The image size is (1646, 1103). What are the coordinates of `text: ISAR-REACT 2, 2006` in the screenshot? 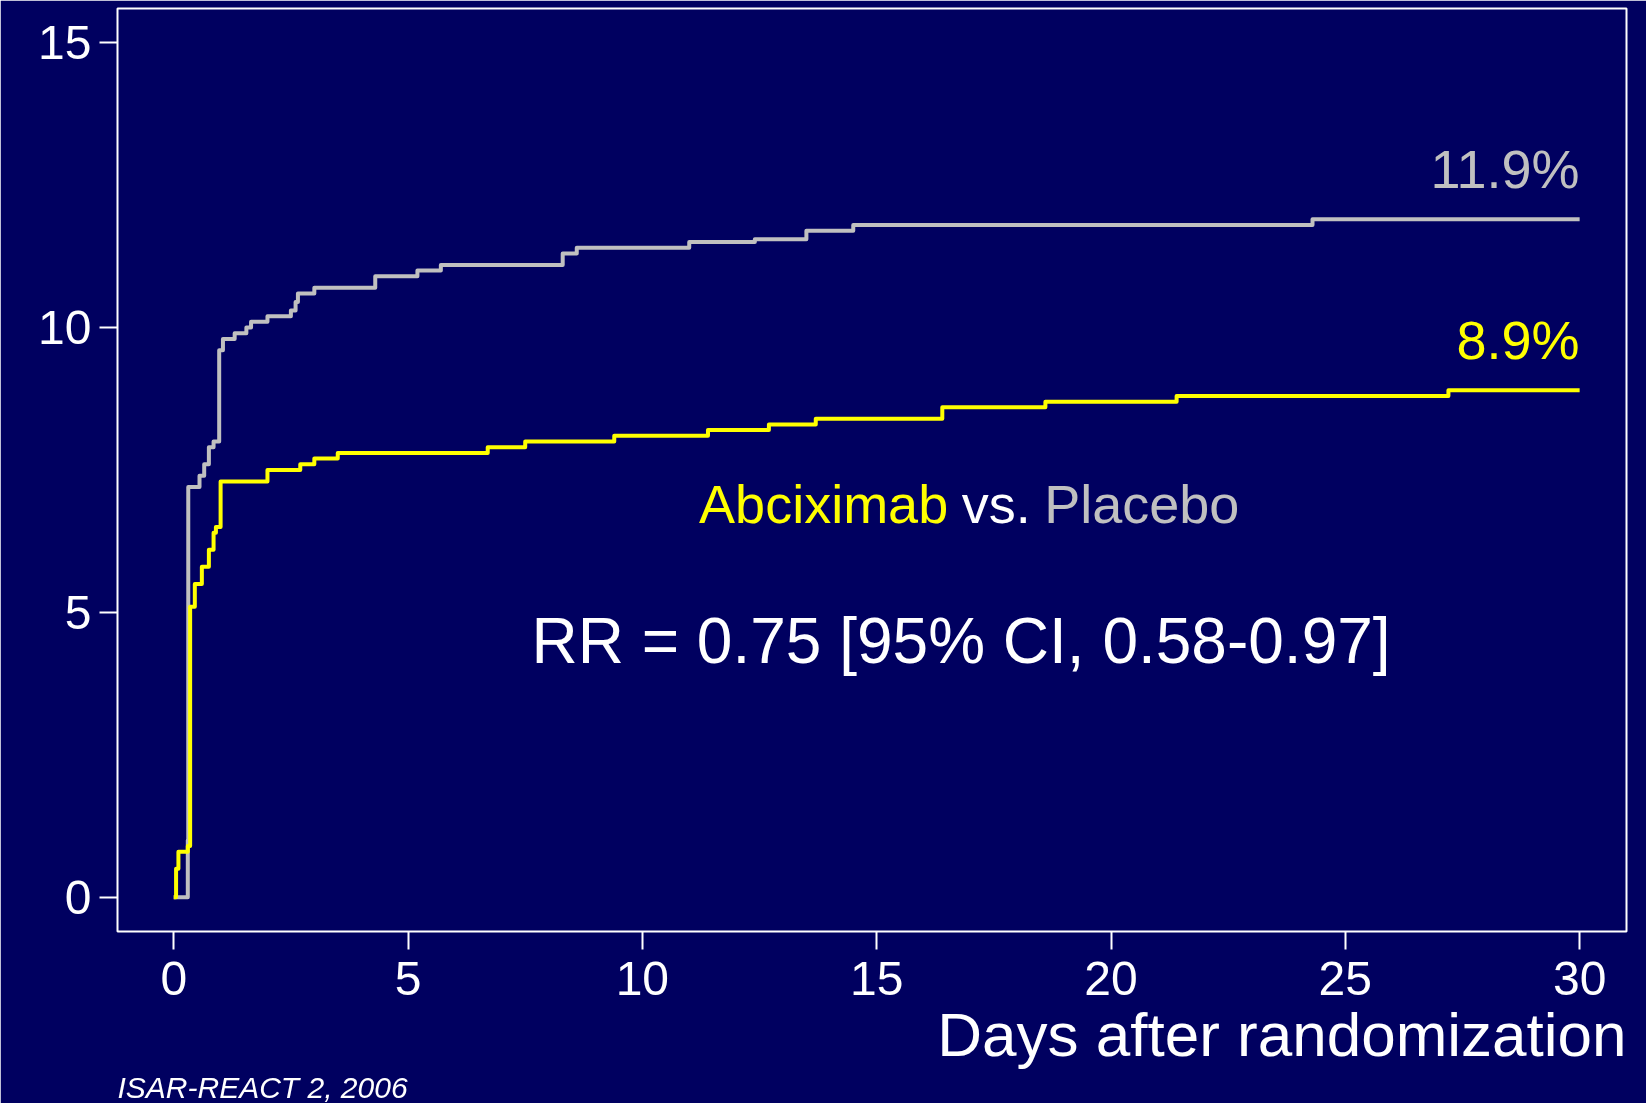 It's located at (262, 1086).